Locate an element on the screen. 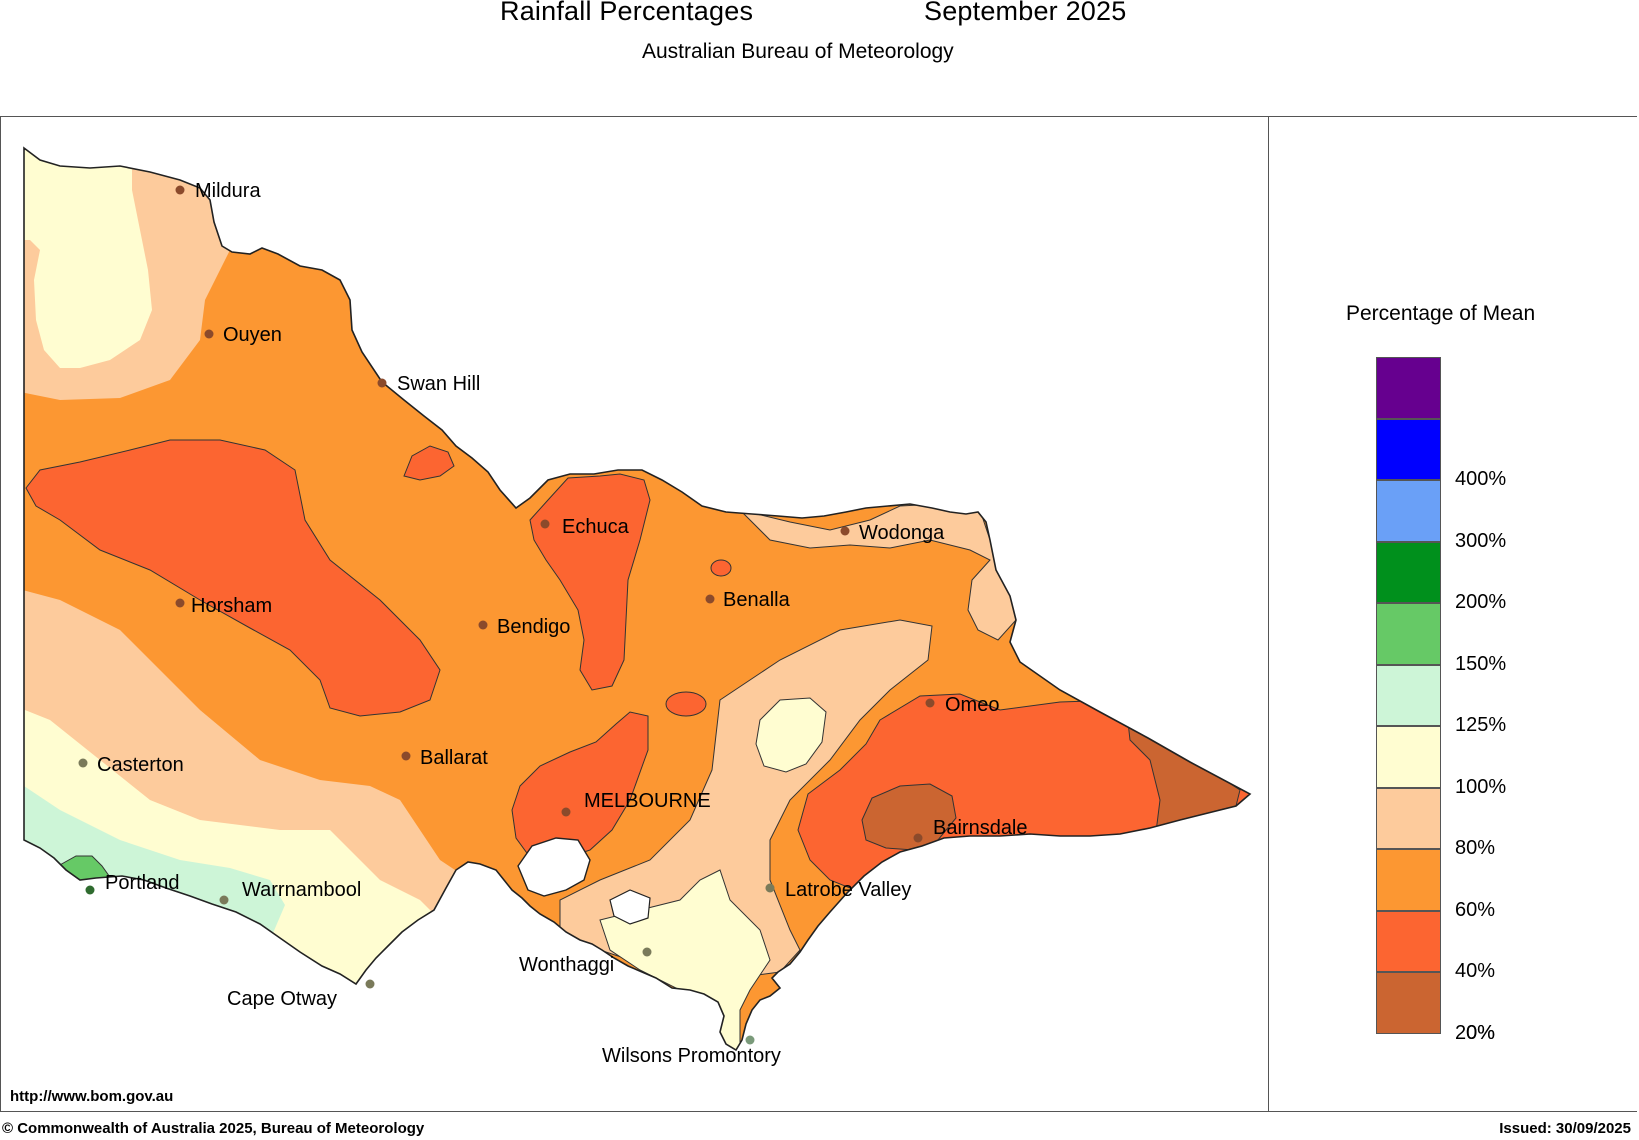  band-20-40-echuca is located at coordinates (590, 582).